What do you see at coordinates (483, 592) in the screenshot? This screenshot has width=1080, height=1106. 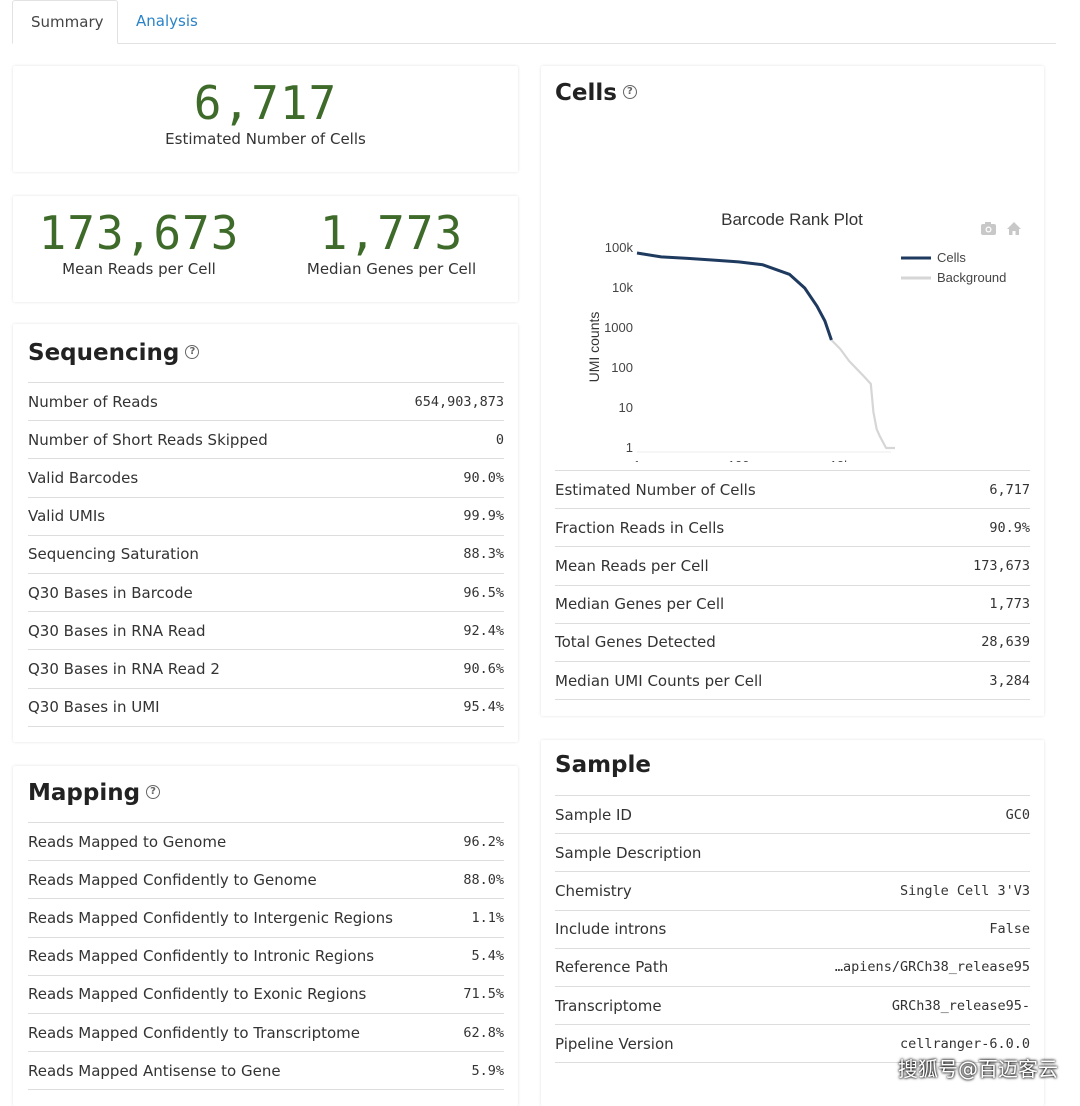 I see `metric-value: 96.5%` at bounding box center [483, 592].